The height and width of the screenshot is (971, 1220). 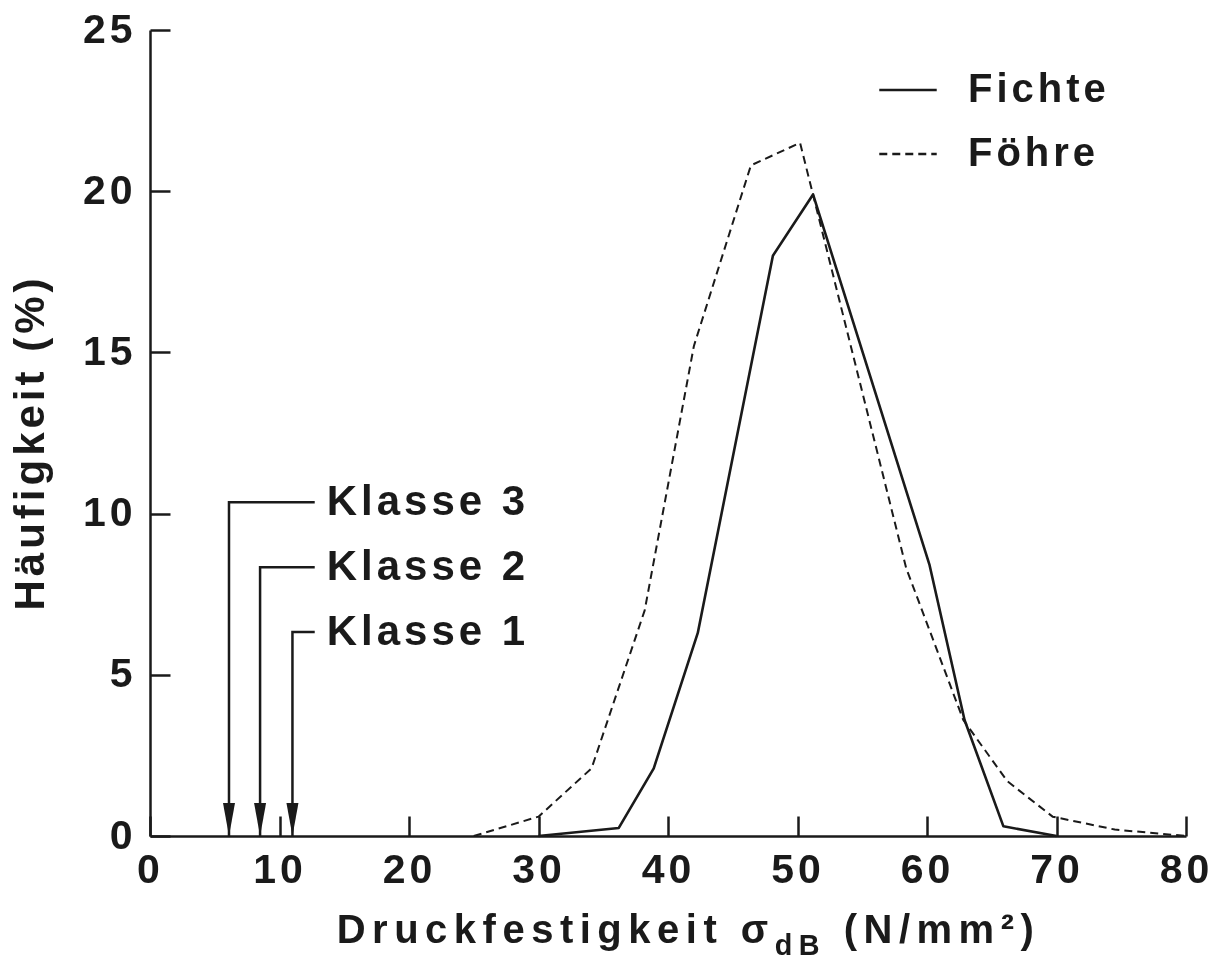 I want to click on x-tick-label: 30, so click(x=539, y=868).